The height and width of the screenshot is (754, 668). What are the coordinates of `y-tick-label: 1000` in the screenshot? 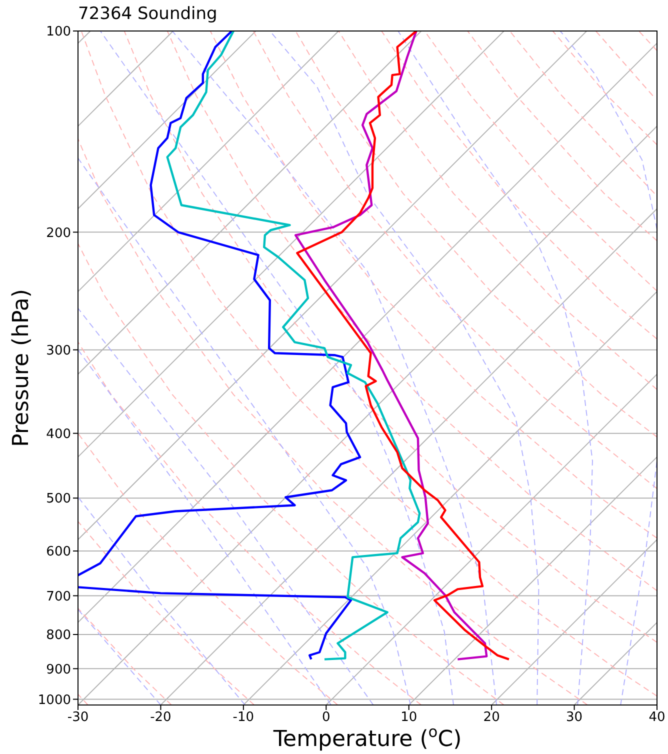 It's located at (54, 700).